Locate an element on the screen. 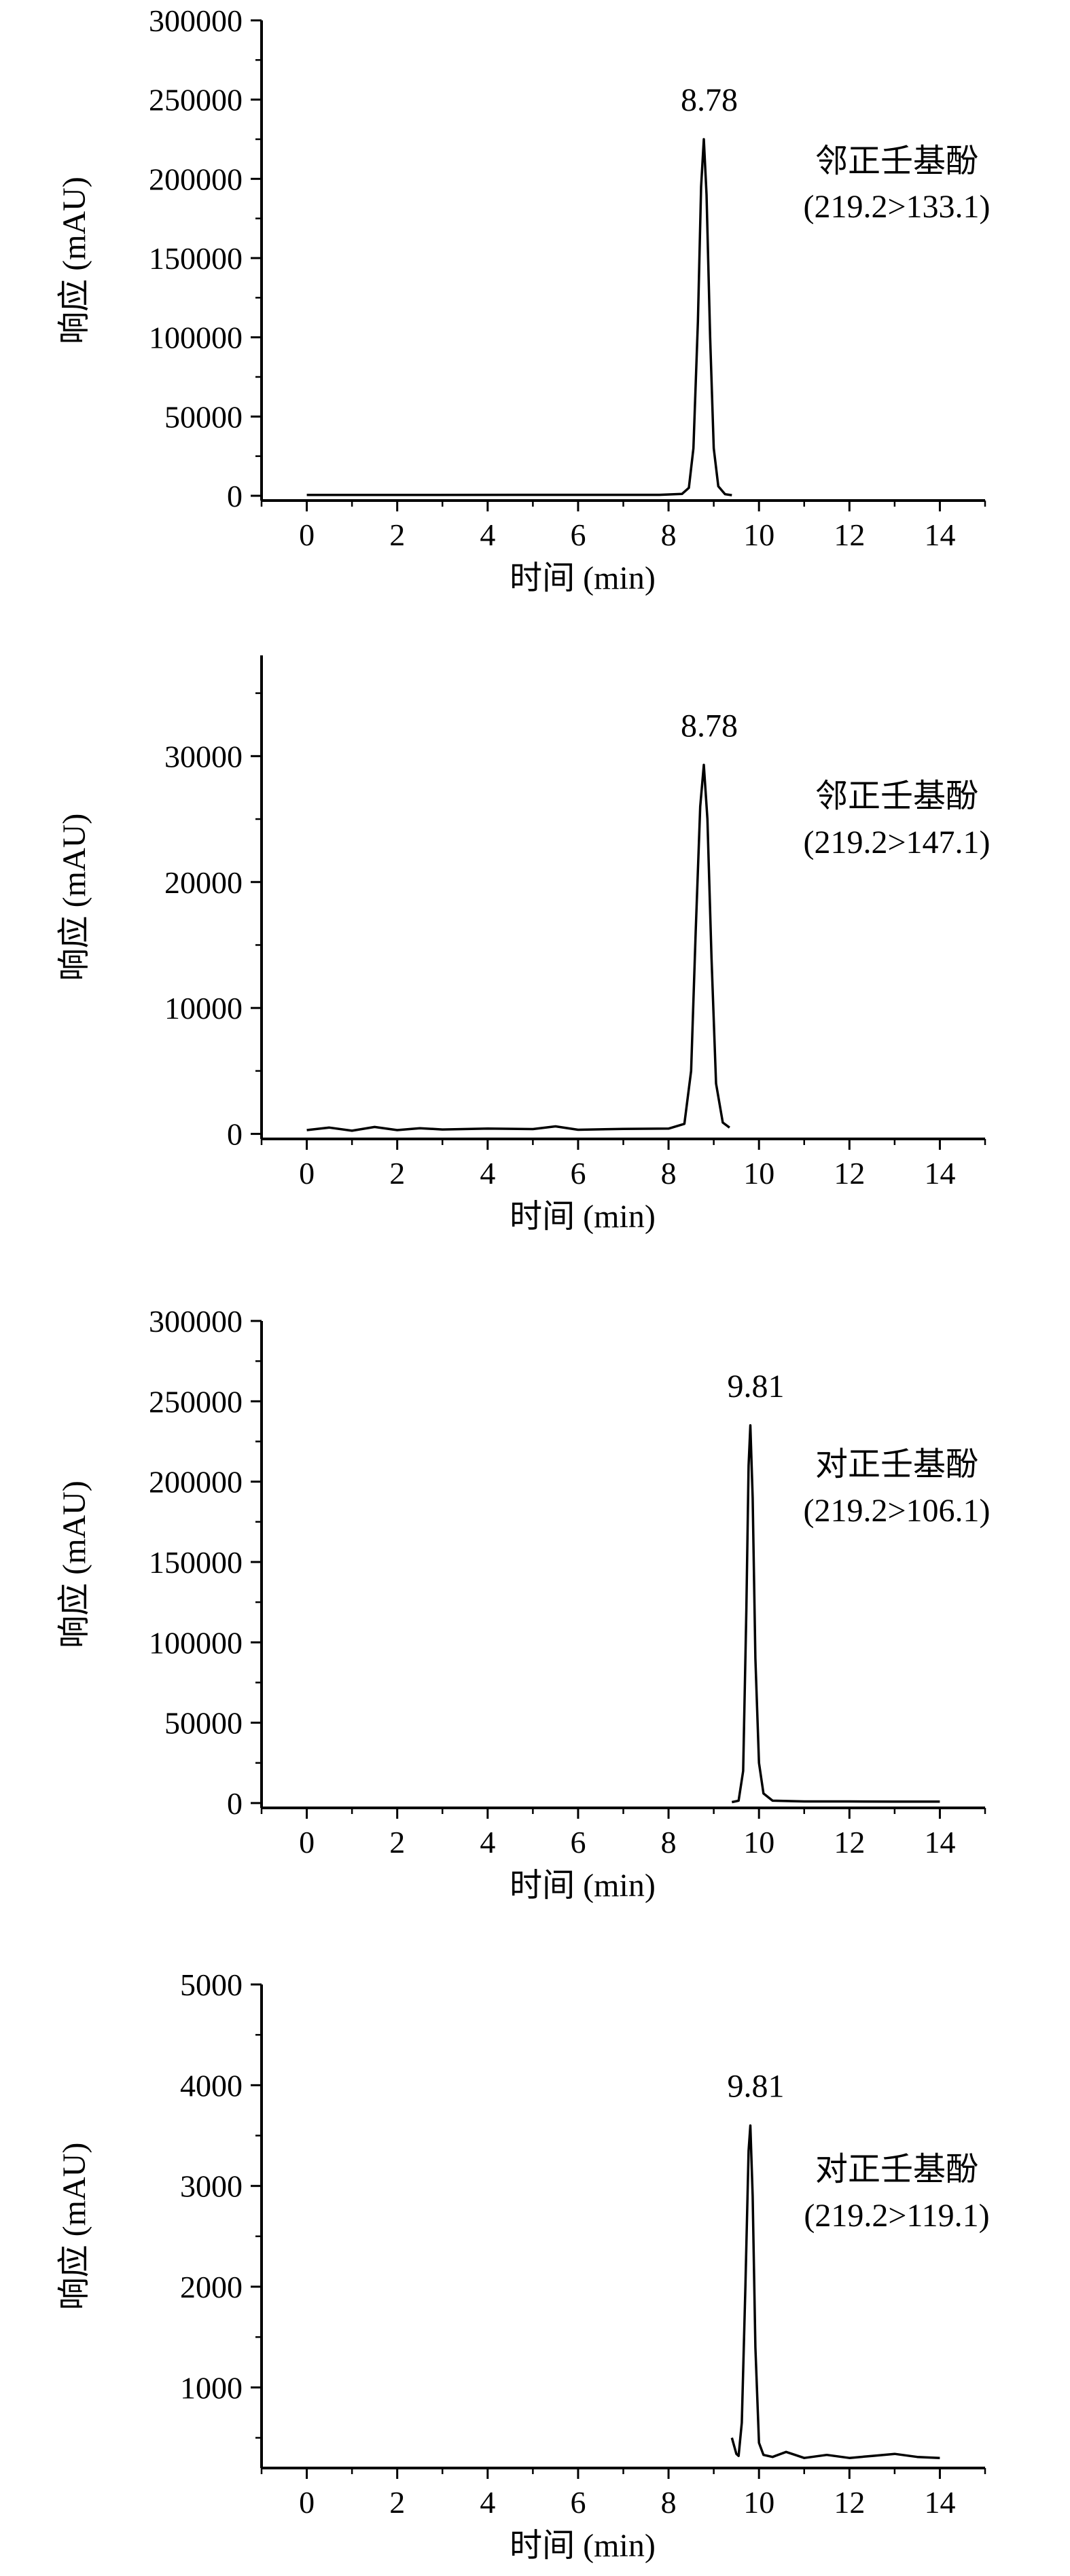  y-tick-label: 20000 is located at coordinates (204, 882).